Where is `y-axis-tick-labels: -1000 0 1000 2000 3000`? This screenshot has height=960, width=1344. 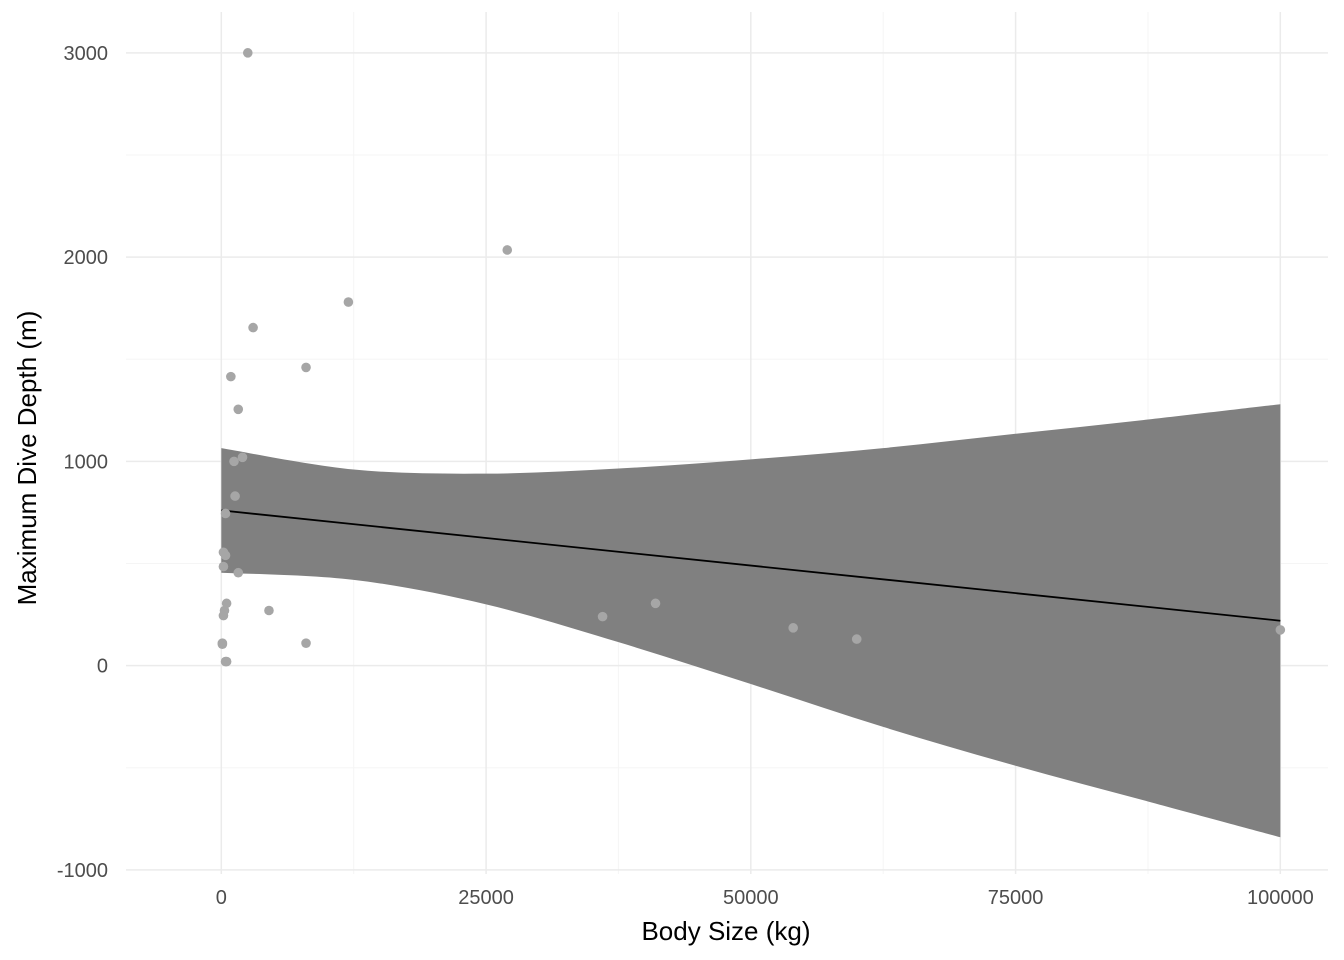 y-axis-tick-labels: -1000 0 1000 2000 3000 is located at coordinates (82, 462).